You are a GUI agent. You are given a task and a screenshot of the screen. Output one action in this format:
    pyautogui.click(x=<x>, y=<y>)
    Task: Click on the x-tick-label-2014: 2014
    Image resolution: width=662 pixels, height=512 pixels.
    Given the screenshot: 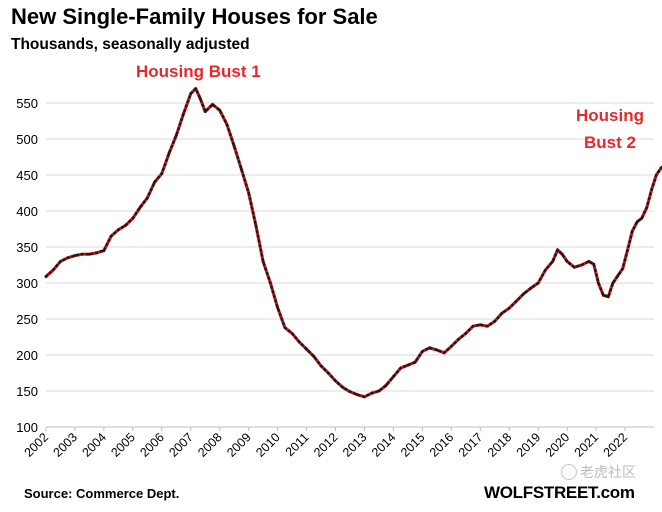 What is the action you would take?
    pyautogui.click(x=384, y=445)
    